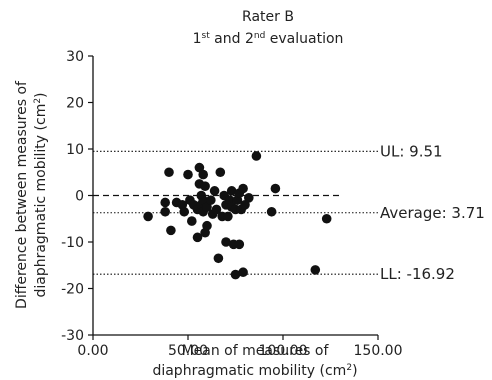 The height and width of the screenshot is (380, 492). I want to click on x-ticks: 0.00 50.00 100.00 150.00, so click(240, 347).